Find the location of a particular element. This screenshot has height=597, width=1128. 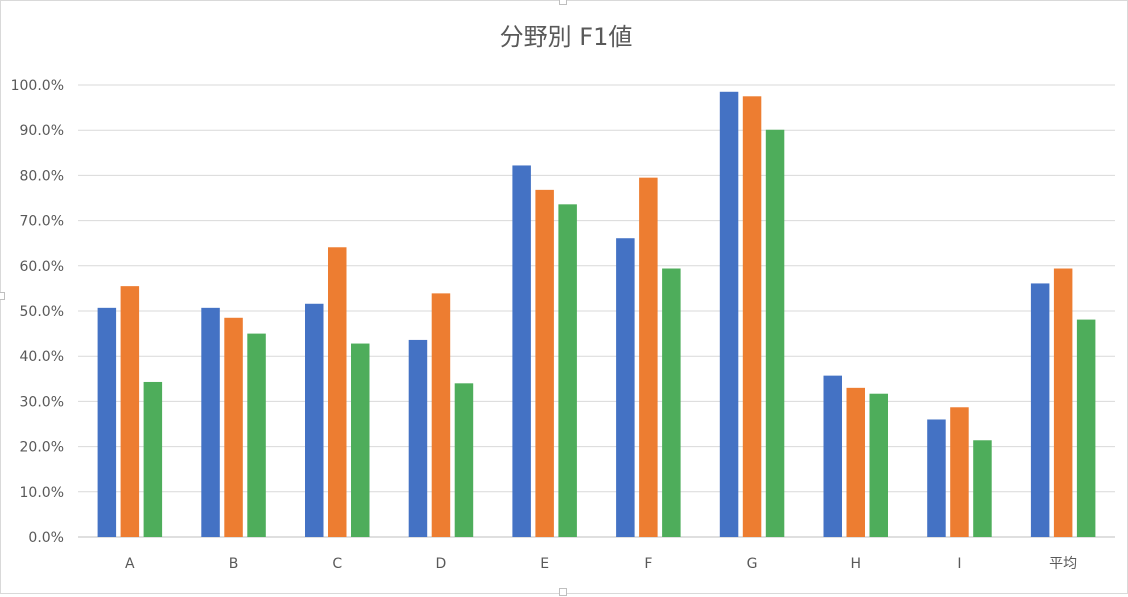

y-tick-label: 100.0% is located at coordinates (37, 86).